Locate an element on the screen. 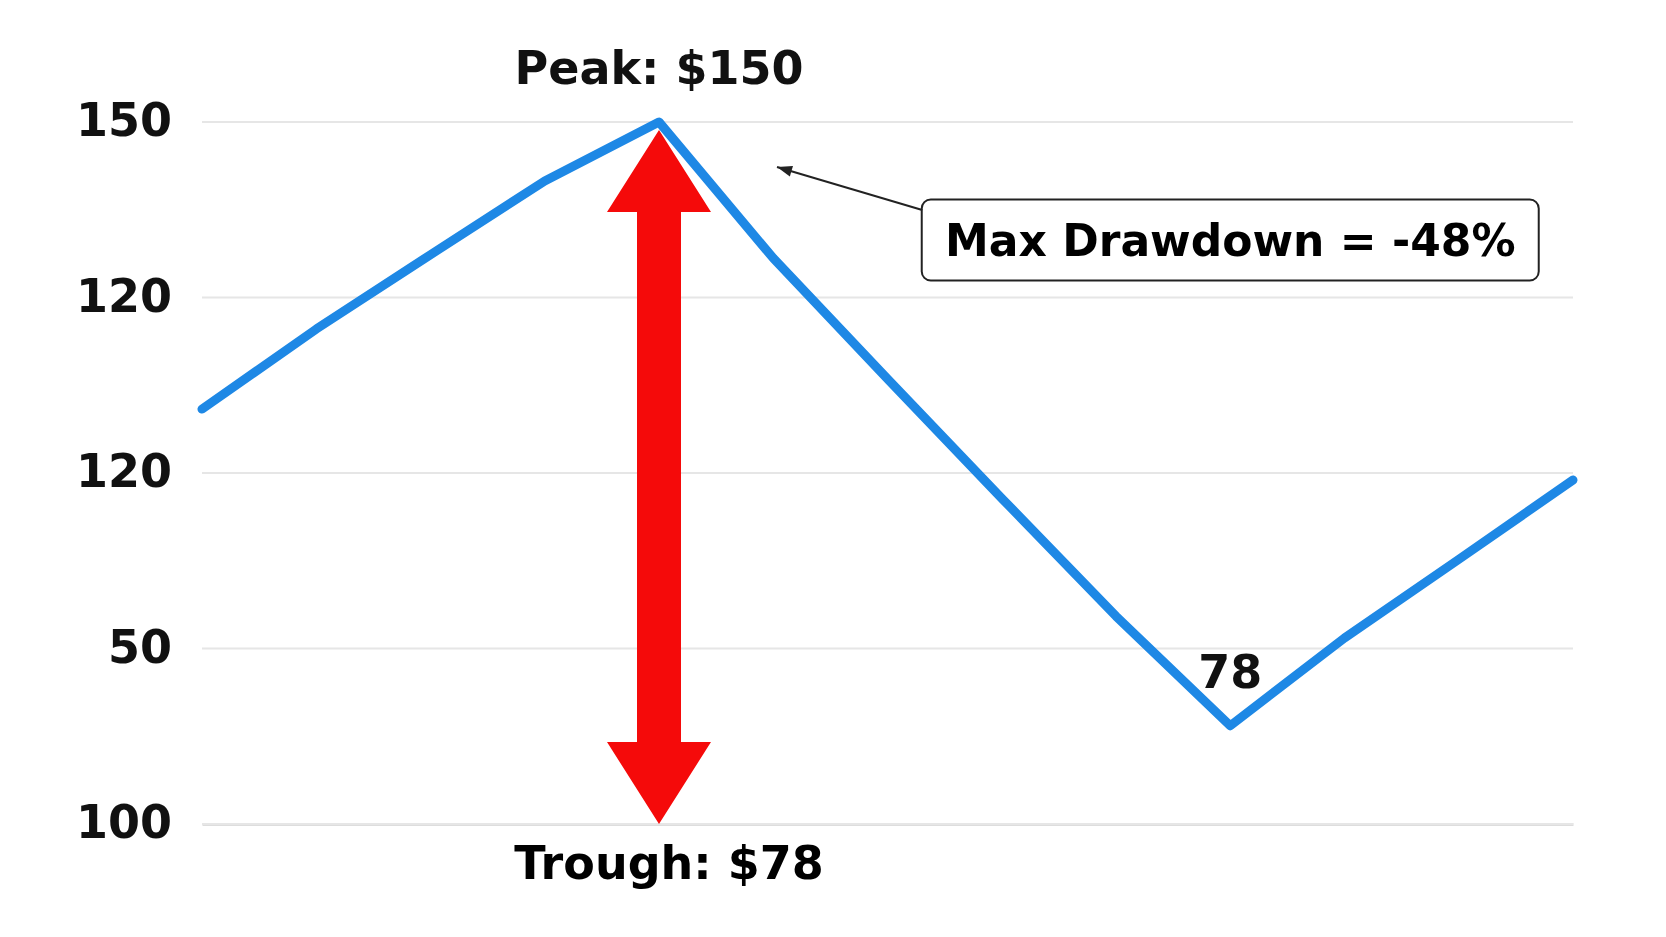 Image resolution: width=1666 pixels, height=937 pixels. text: 100 is located at coordinates (123, 822).